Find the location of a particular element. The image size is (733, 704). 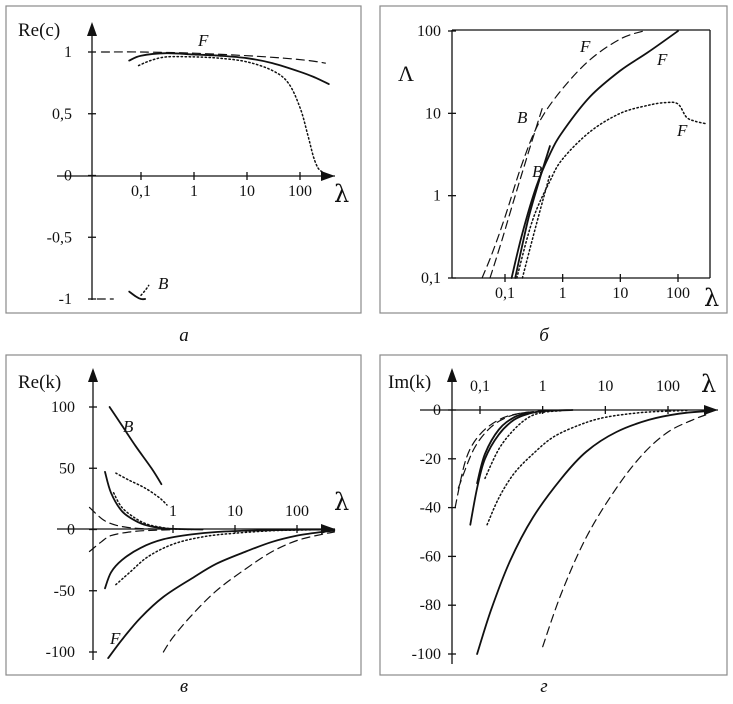

panel-a-y-tick-label: -1 is located at coordinates (65, 299).